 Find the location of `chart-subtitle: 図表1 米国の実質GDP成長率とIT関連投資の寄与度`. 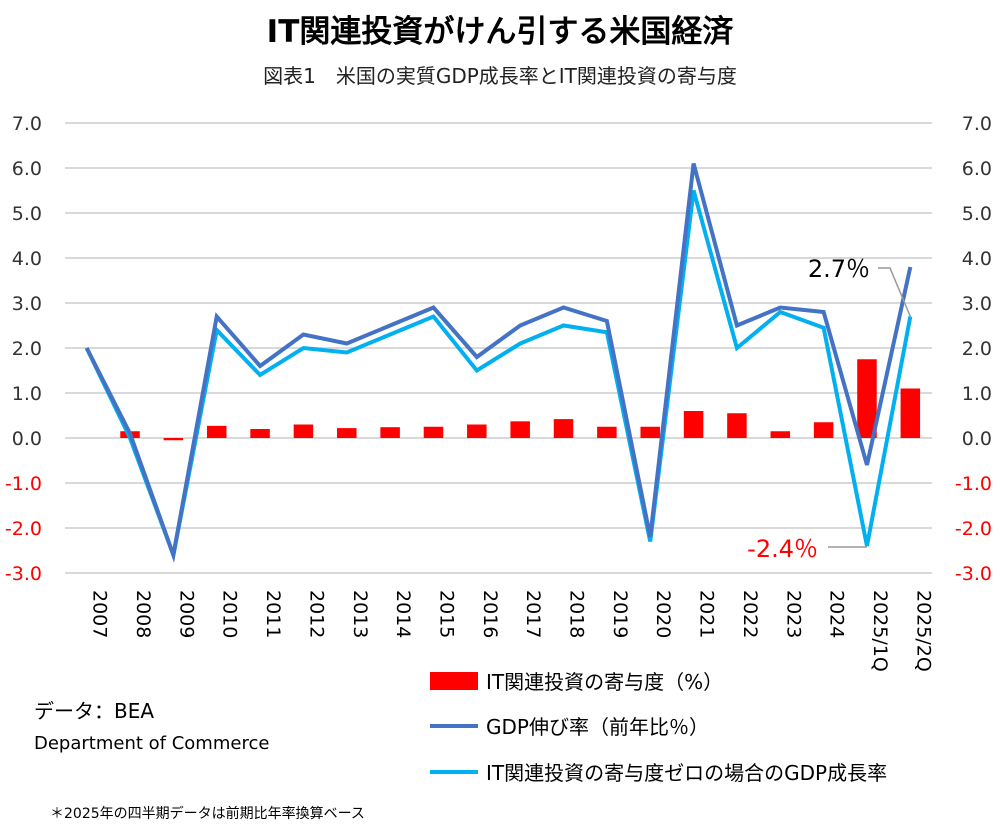

chart-subtitle: 図表1 米国の実質GDP成長率とIT関連投資の寄与度 is located at coordinates (500, 76).